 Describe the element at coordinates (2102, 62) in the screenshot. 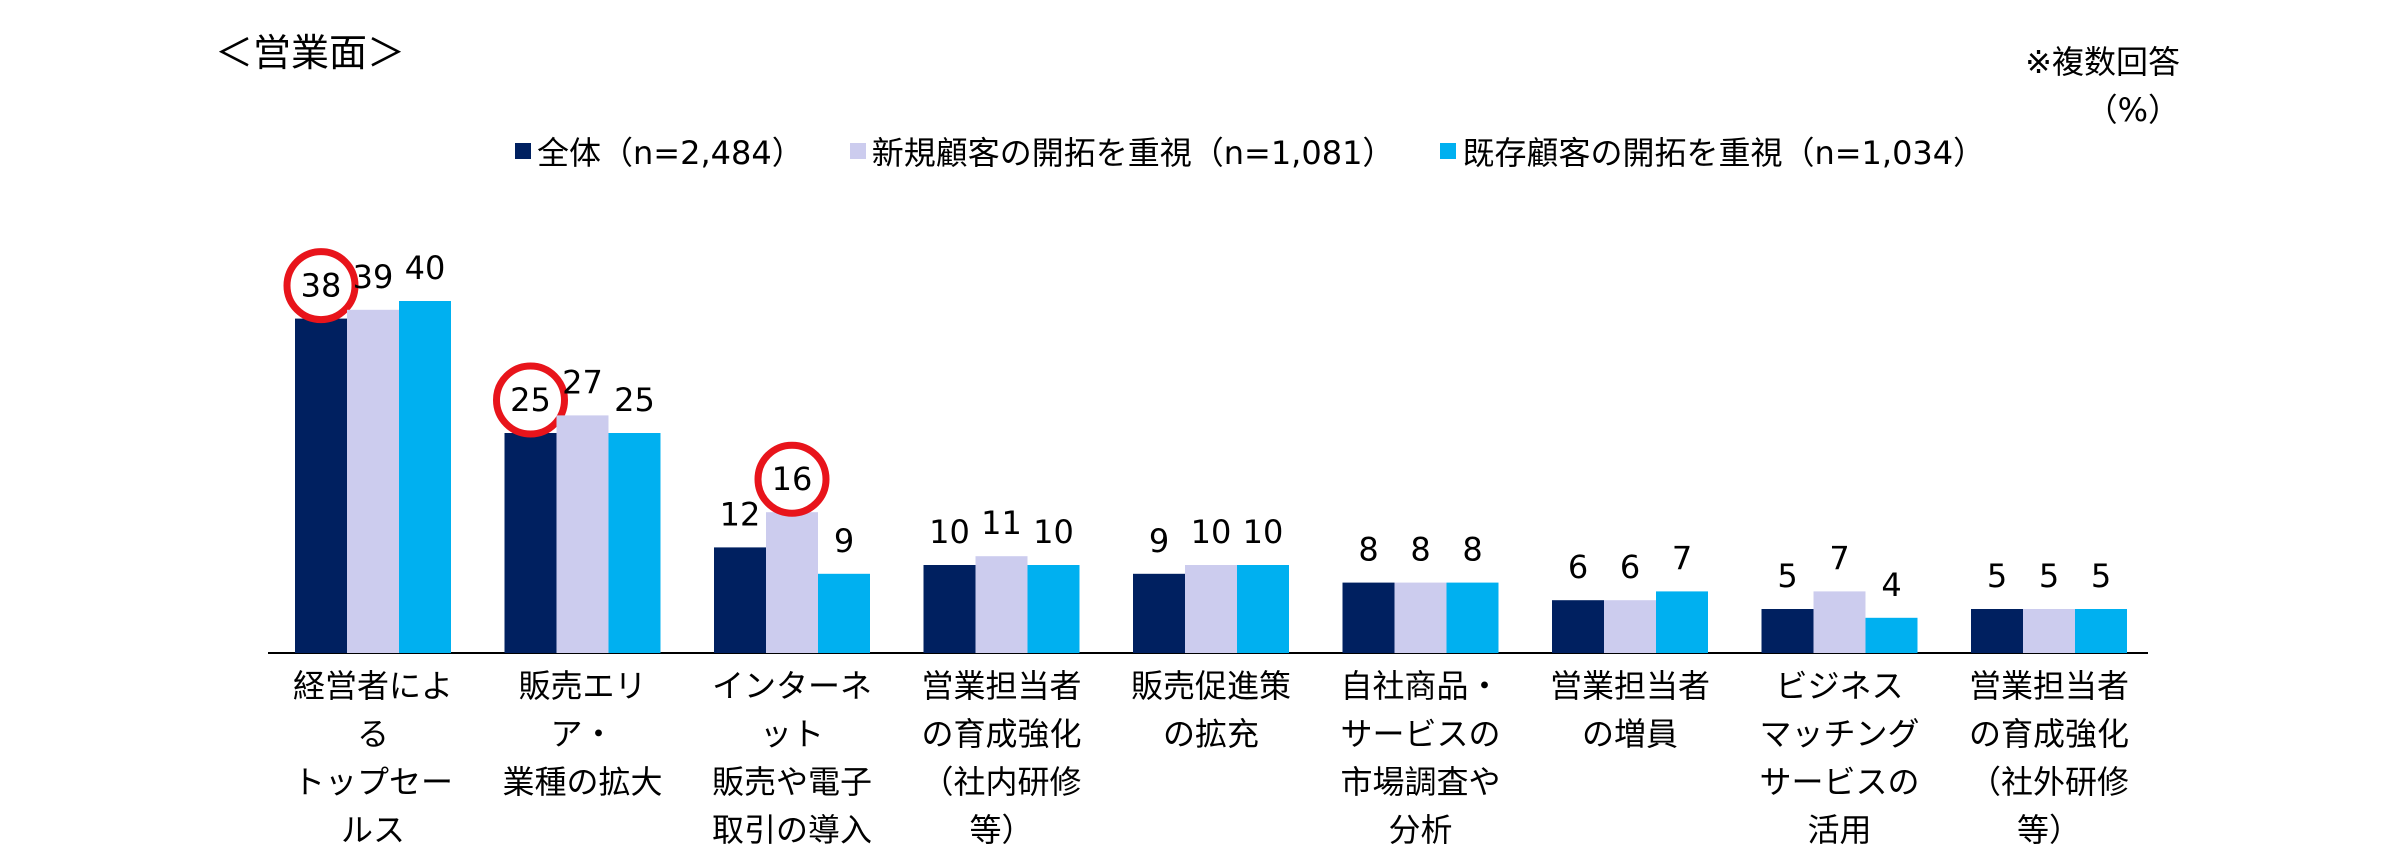

I see `multiple-answer-note: ※複数回答` at that location.